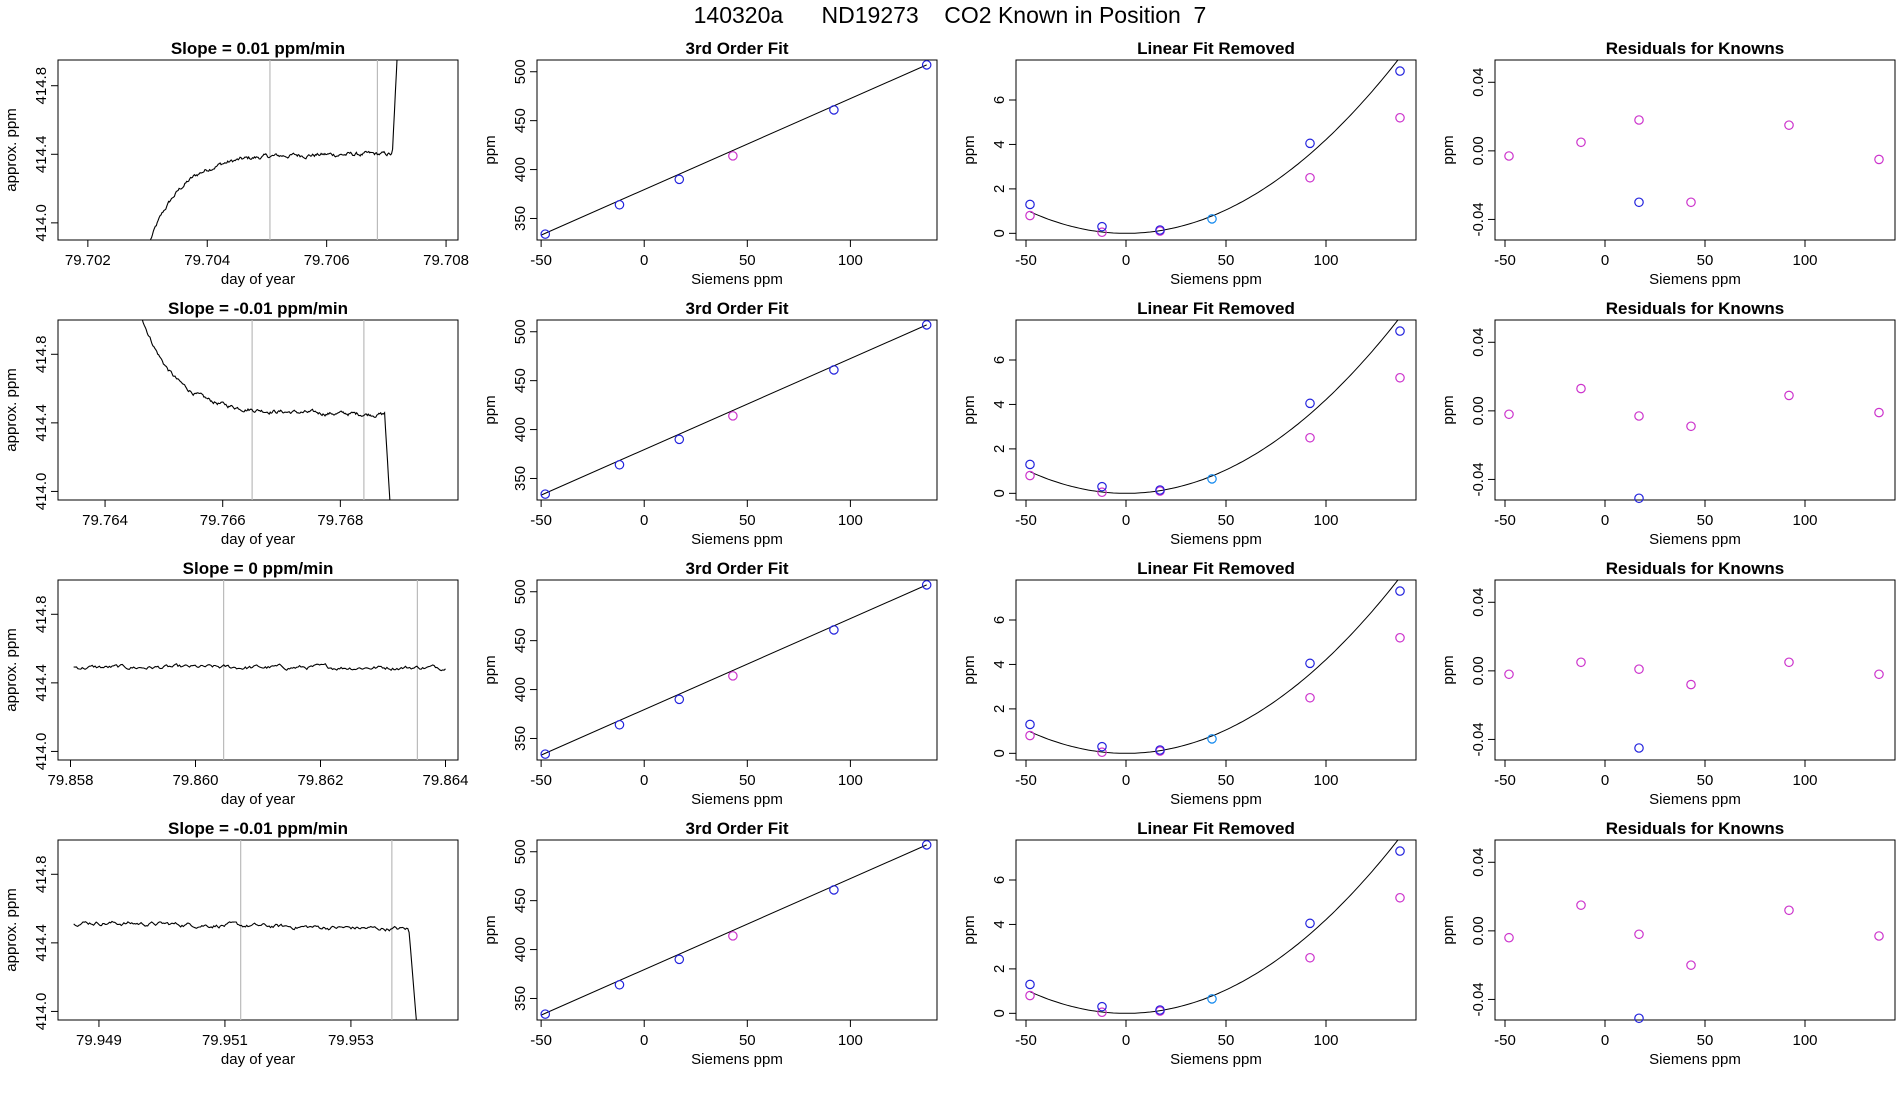  Describe the element at coordinates (351, 1040) in the screenshot. I see `x-tick-label: 79.953` at that location.